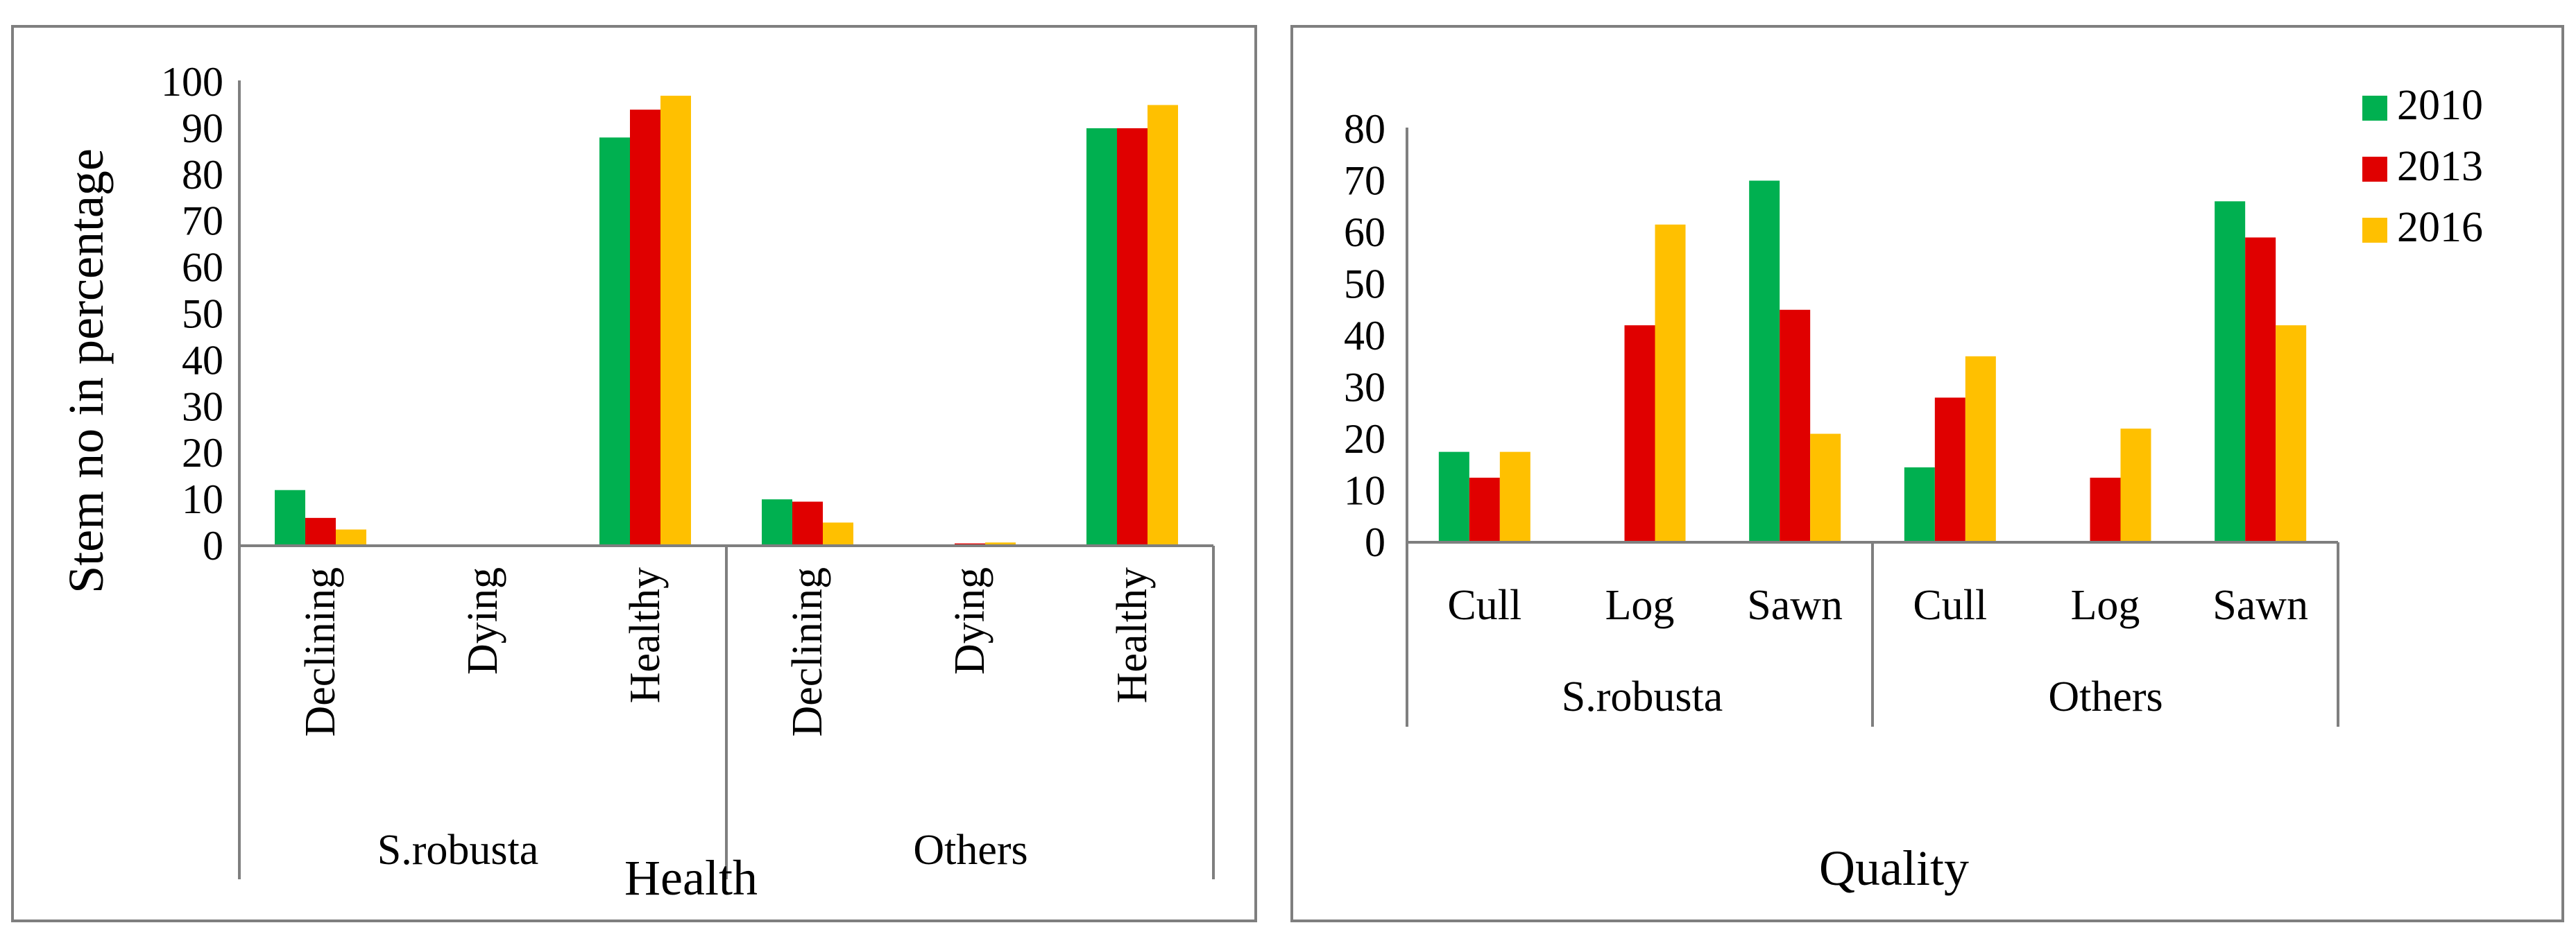 Image resolution: width=2576 pixels, height=941 pixels. Describe the element at coordinates (1950, 606) in the screenshot. I see `quality-category-label-3: Cull` at that location.